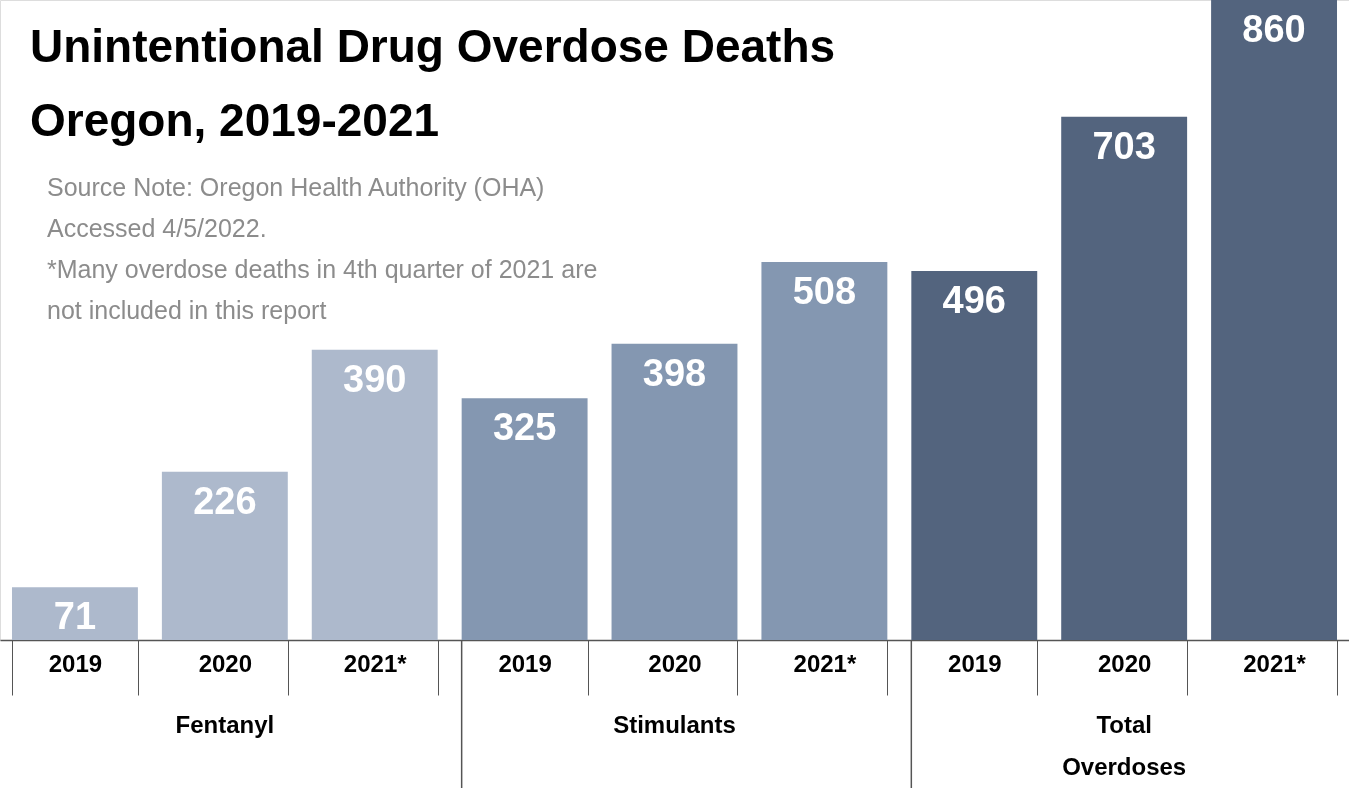 This screenshot has height=788, width=1349. Describe the element at coordinates (187, 310) in the screenshot. I see `annotation: not included in this report` at that location.